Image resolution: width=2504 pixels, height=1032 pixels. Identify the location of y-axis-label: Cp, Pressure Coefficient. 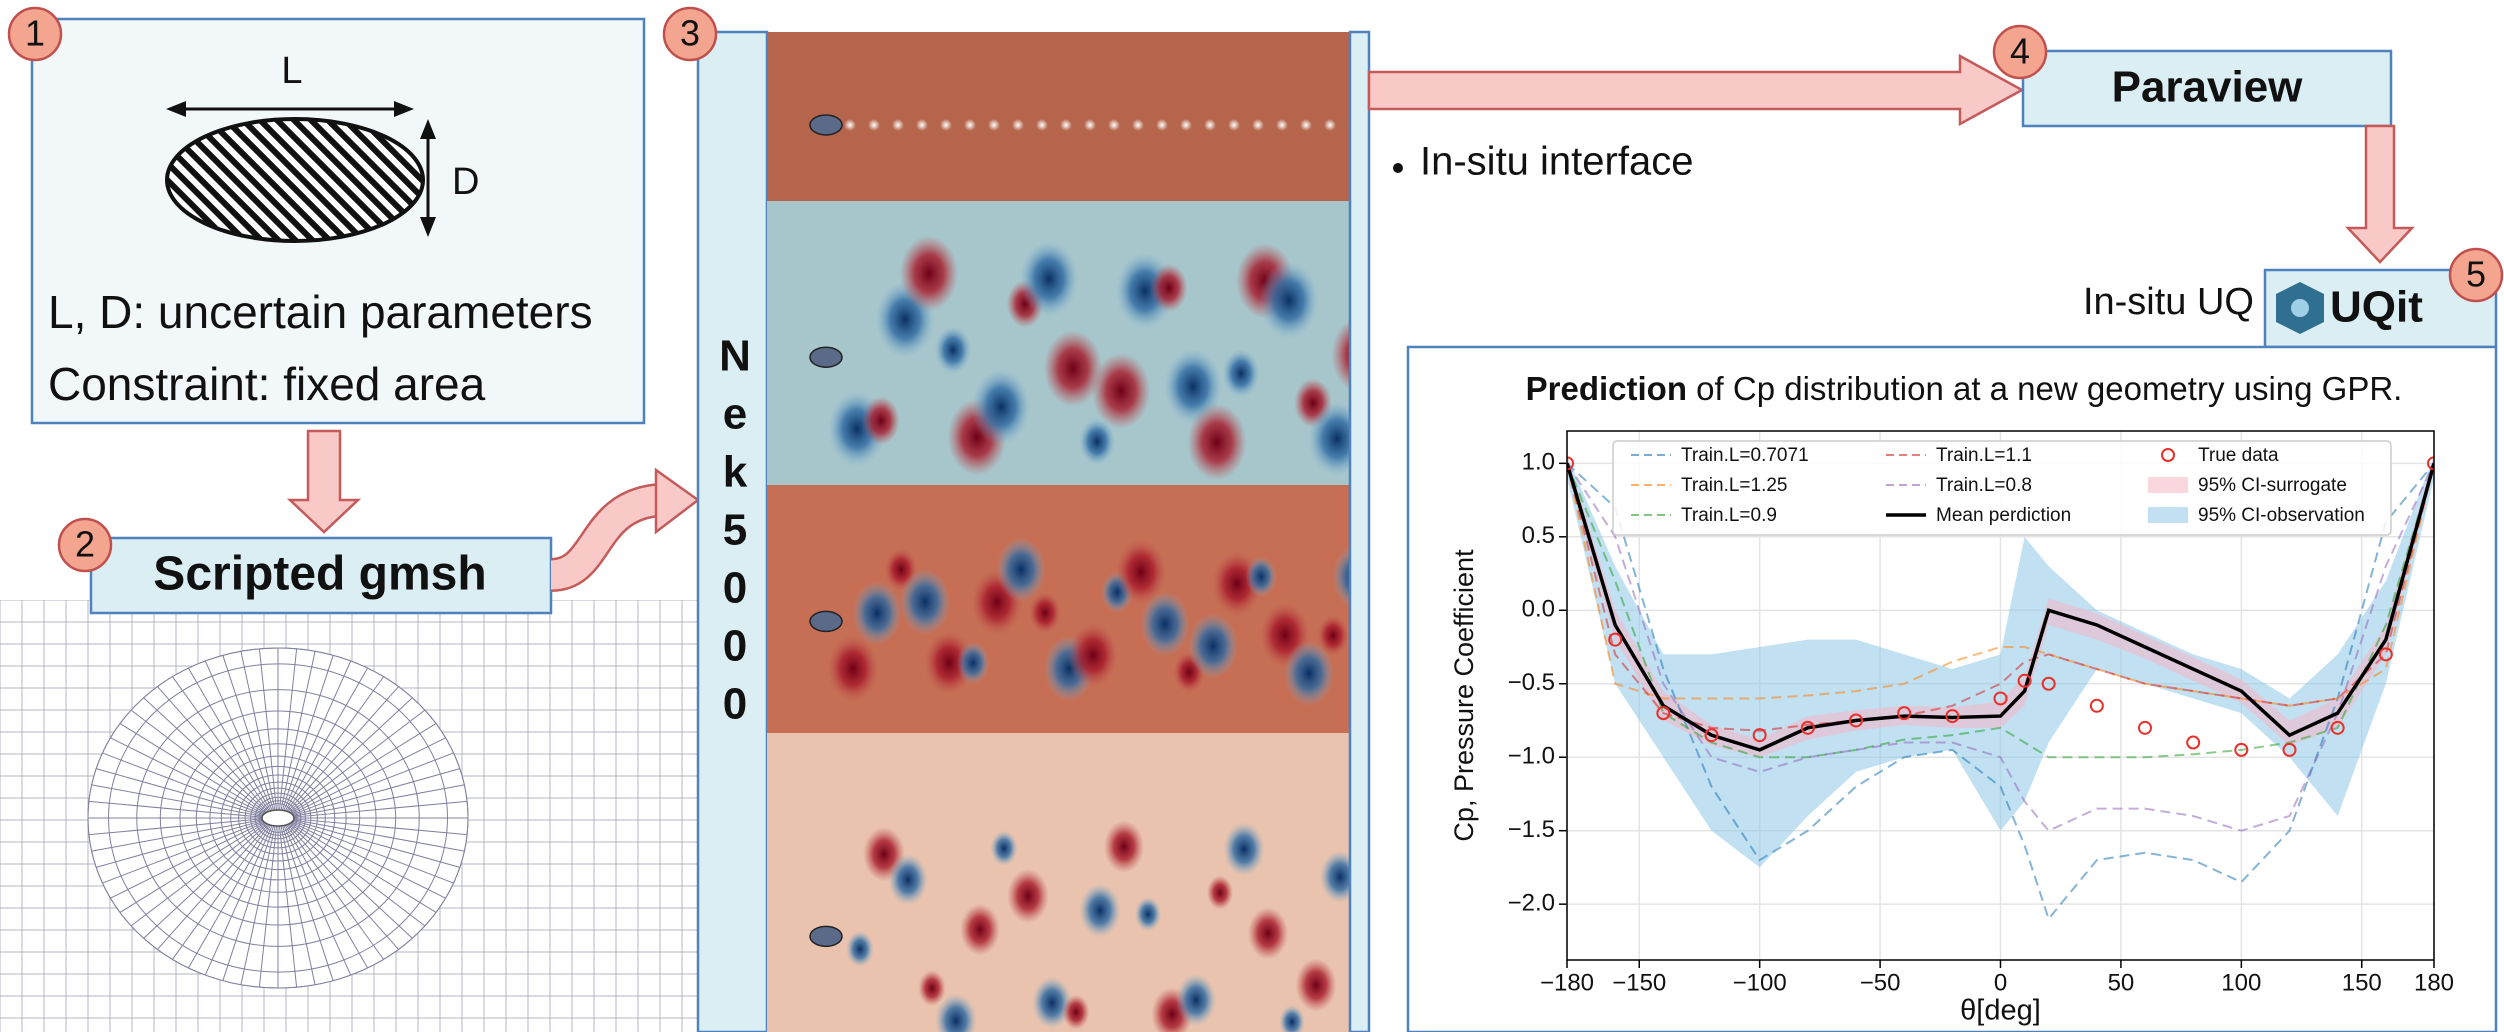
(1464, 695).